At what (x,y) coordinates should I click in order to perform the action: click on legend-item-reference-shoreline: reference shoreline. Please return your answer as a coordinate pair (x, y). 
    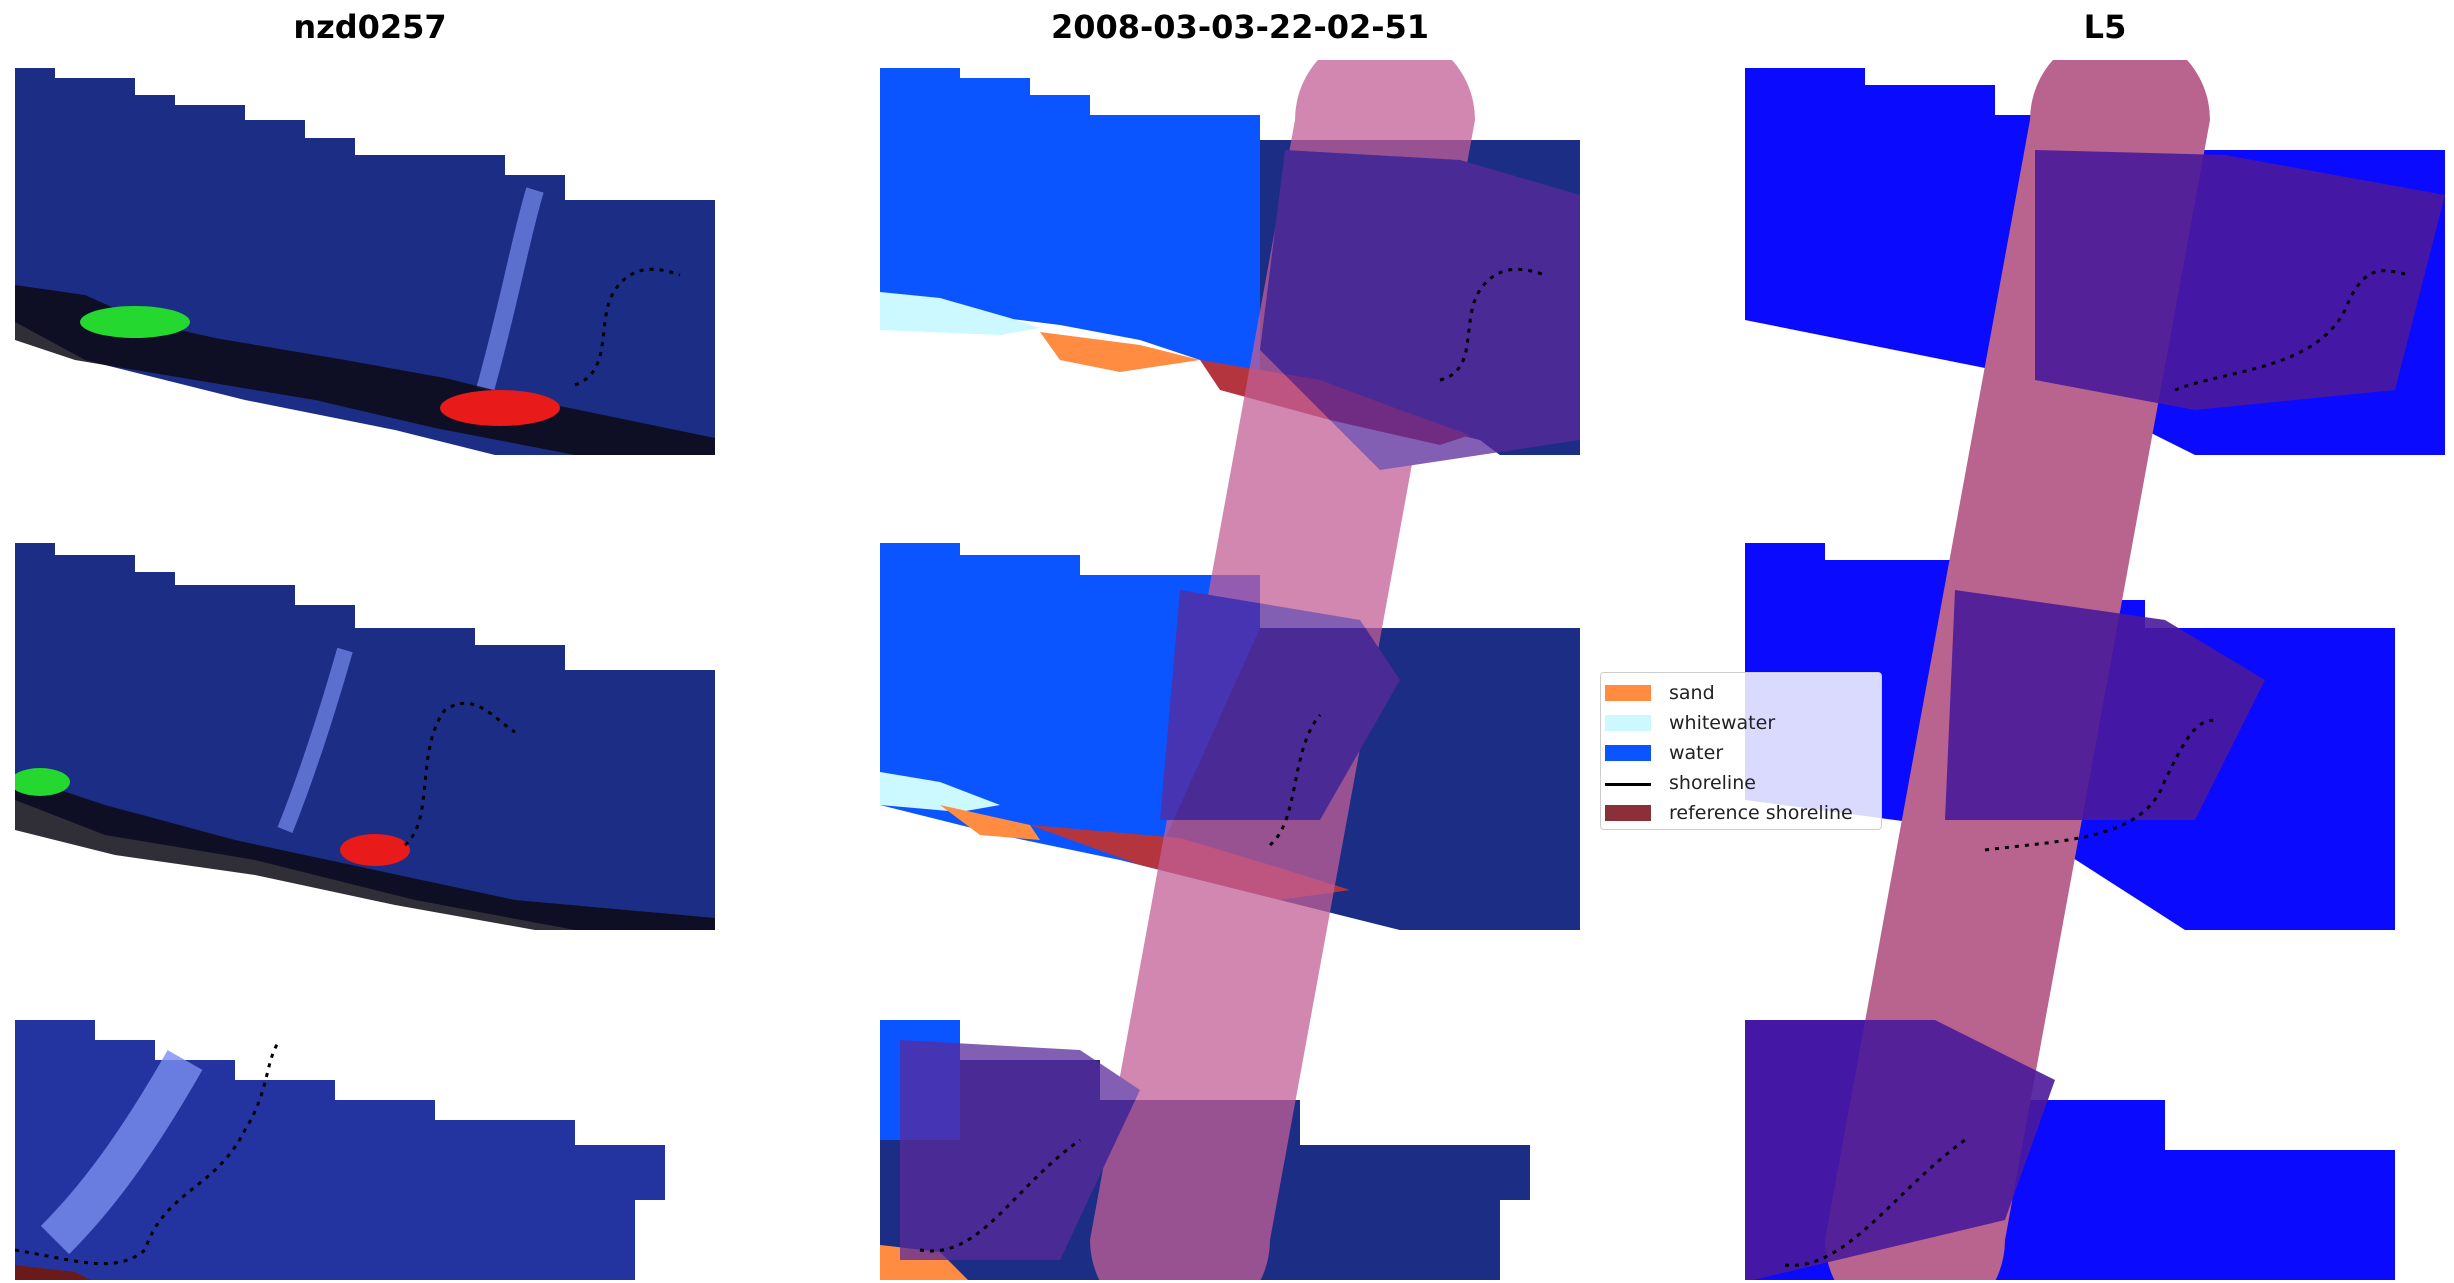
    Looking at the image, I should click on (1729, 813).